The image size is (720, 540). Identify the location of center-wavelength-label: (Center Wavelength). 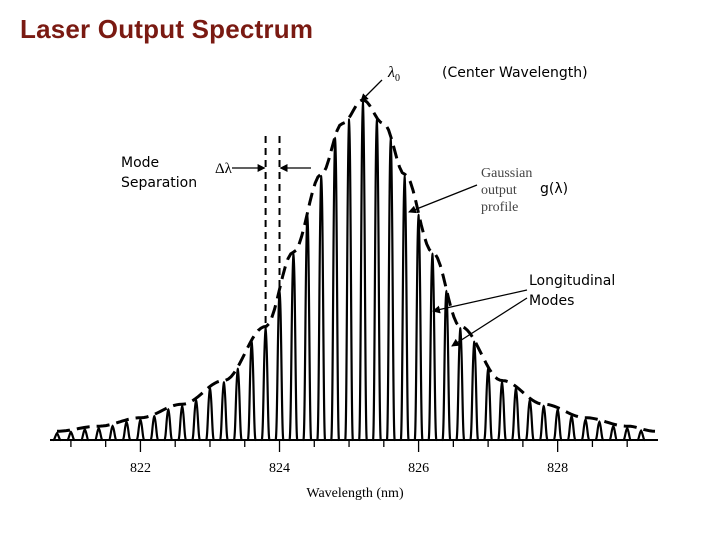
(515, 73).